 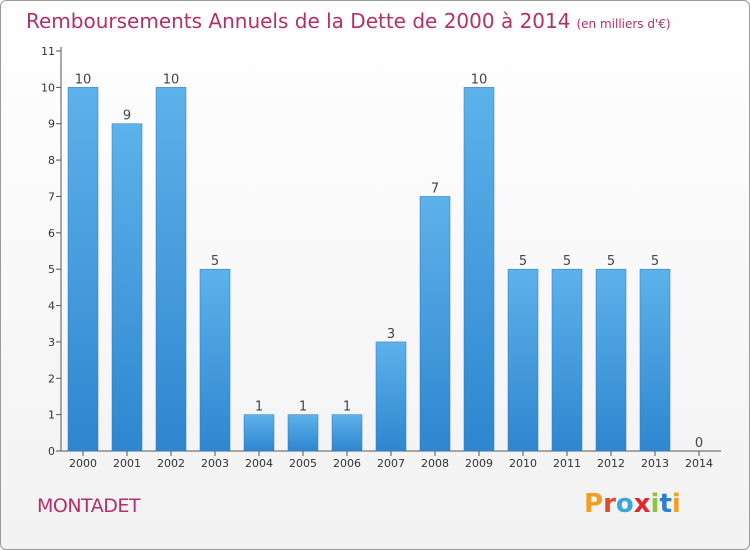 What do you see at coordinates (171, 463) in the screenshot?
I see `x-tick-label: 2002` at bounding box center [171, 463].